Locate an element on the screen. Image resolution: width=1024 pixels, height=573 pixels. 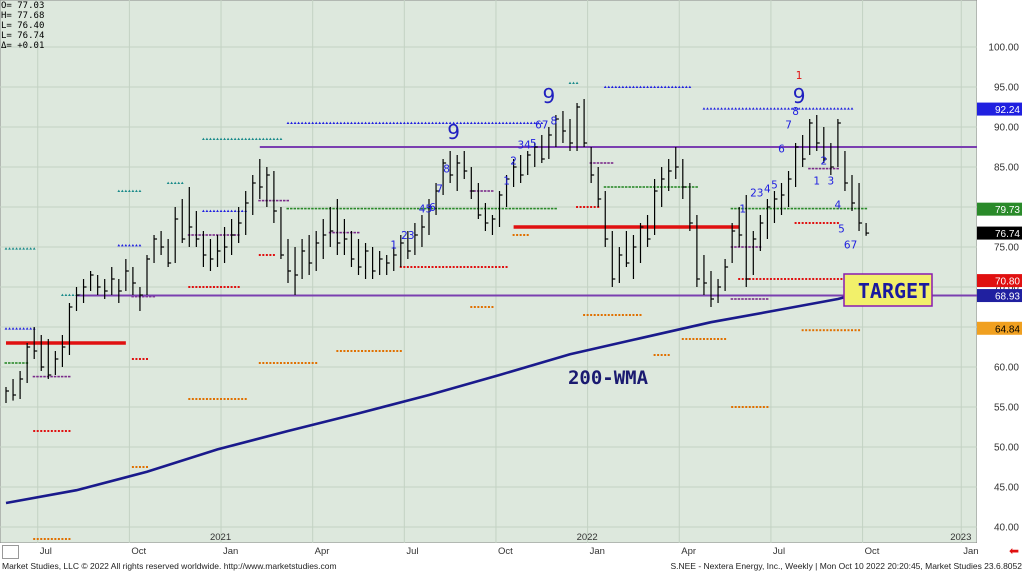
price-tag-bg is located at coordinates (999, 328).